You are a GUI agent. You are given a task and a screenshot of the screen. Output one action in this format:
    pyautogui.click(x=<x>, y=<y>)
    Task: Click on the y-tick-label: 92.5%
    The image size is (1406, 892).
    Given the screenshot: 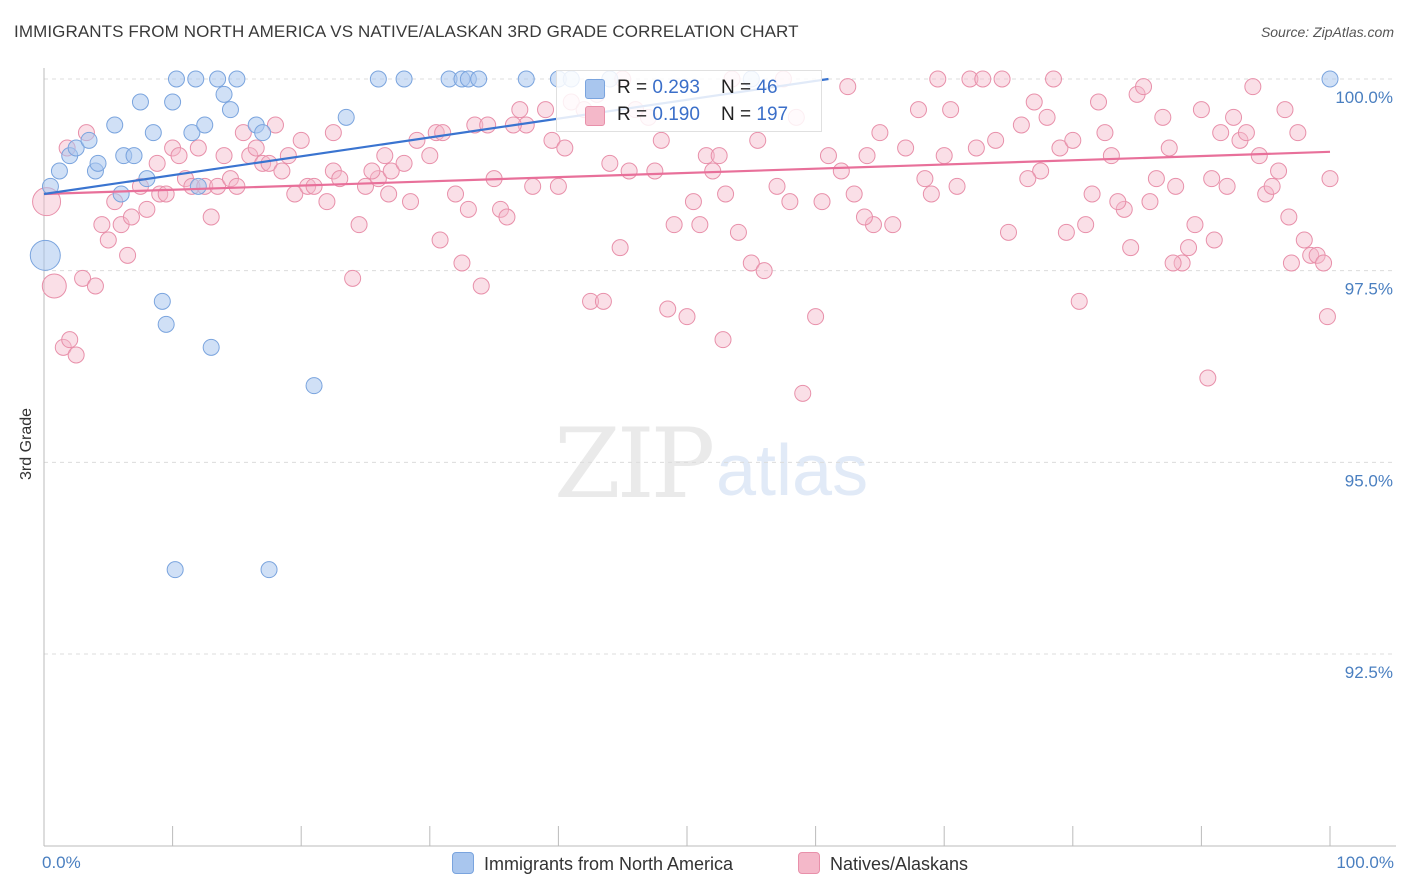 What is the action you would take?
    pyautogui.click(x=1369, y=672)
    